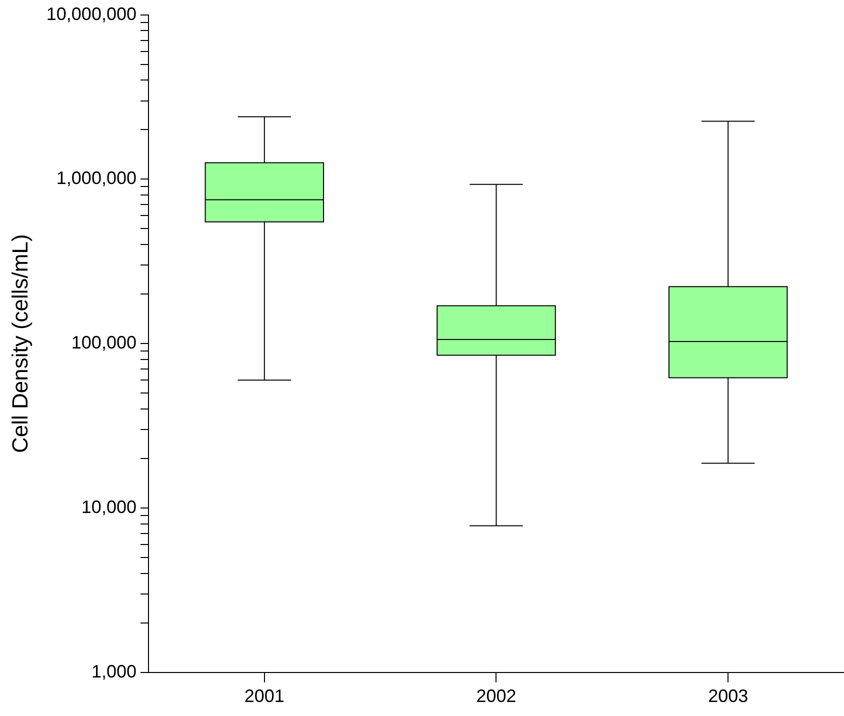  What do you see at coordinates (264, 696) in the screenshot?
I see `x-tick-label: 2001` at bounding box center [264, 696].